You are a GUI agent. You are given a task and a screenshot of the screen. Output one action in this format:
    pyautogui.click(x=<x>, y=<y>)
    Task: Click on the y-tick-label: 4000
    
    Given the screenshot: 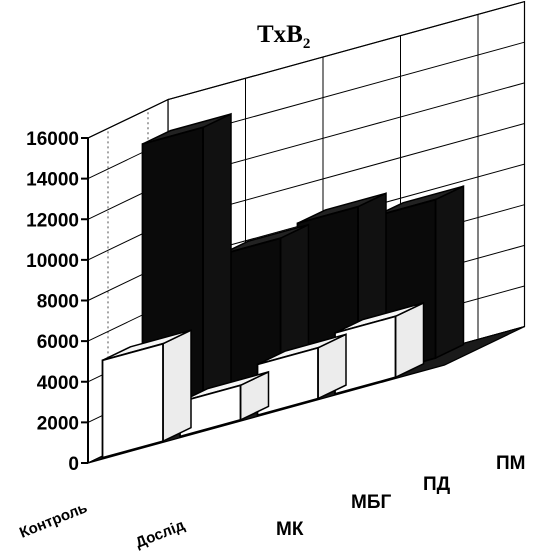 What is the action you would take?
    pyautogui.click(x=58, y=383)
    